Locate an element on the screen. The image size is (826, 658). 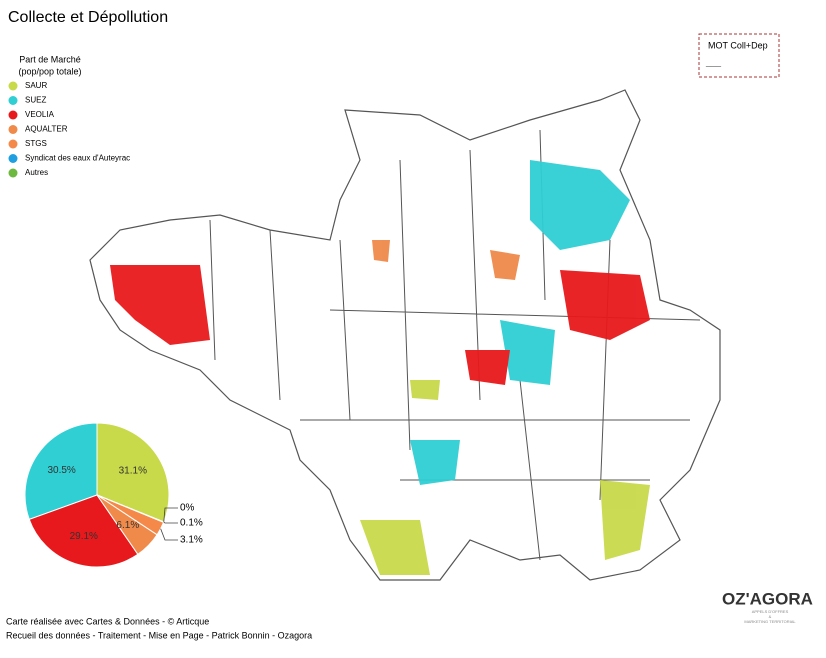
pie-label: 3.1% is located at coordinates (191, 540).